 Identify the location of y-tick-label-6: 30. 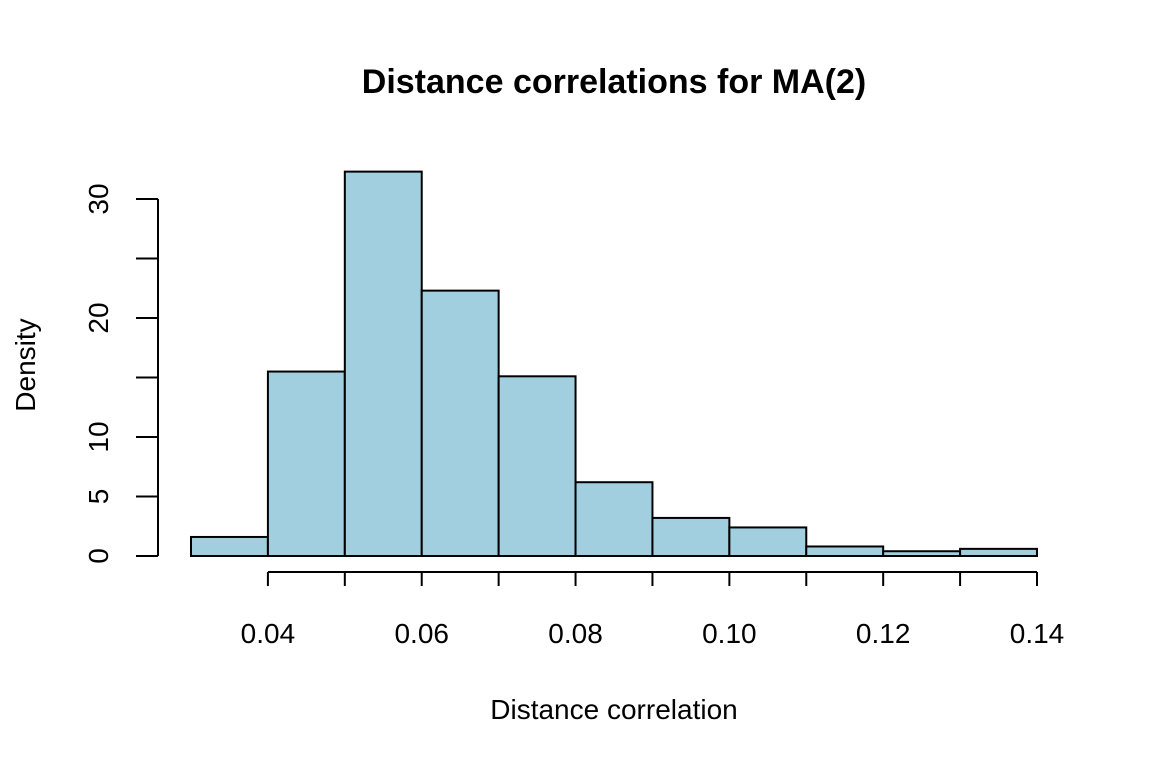
(98, 198).